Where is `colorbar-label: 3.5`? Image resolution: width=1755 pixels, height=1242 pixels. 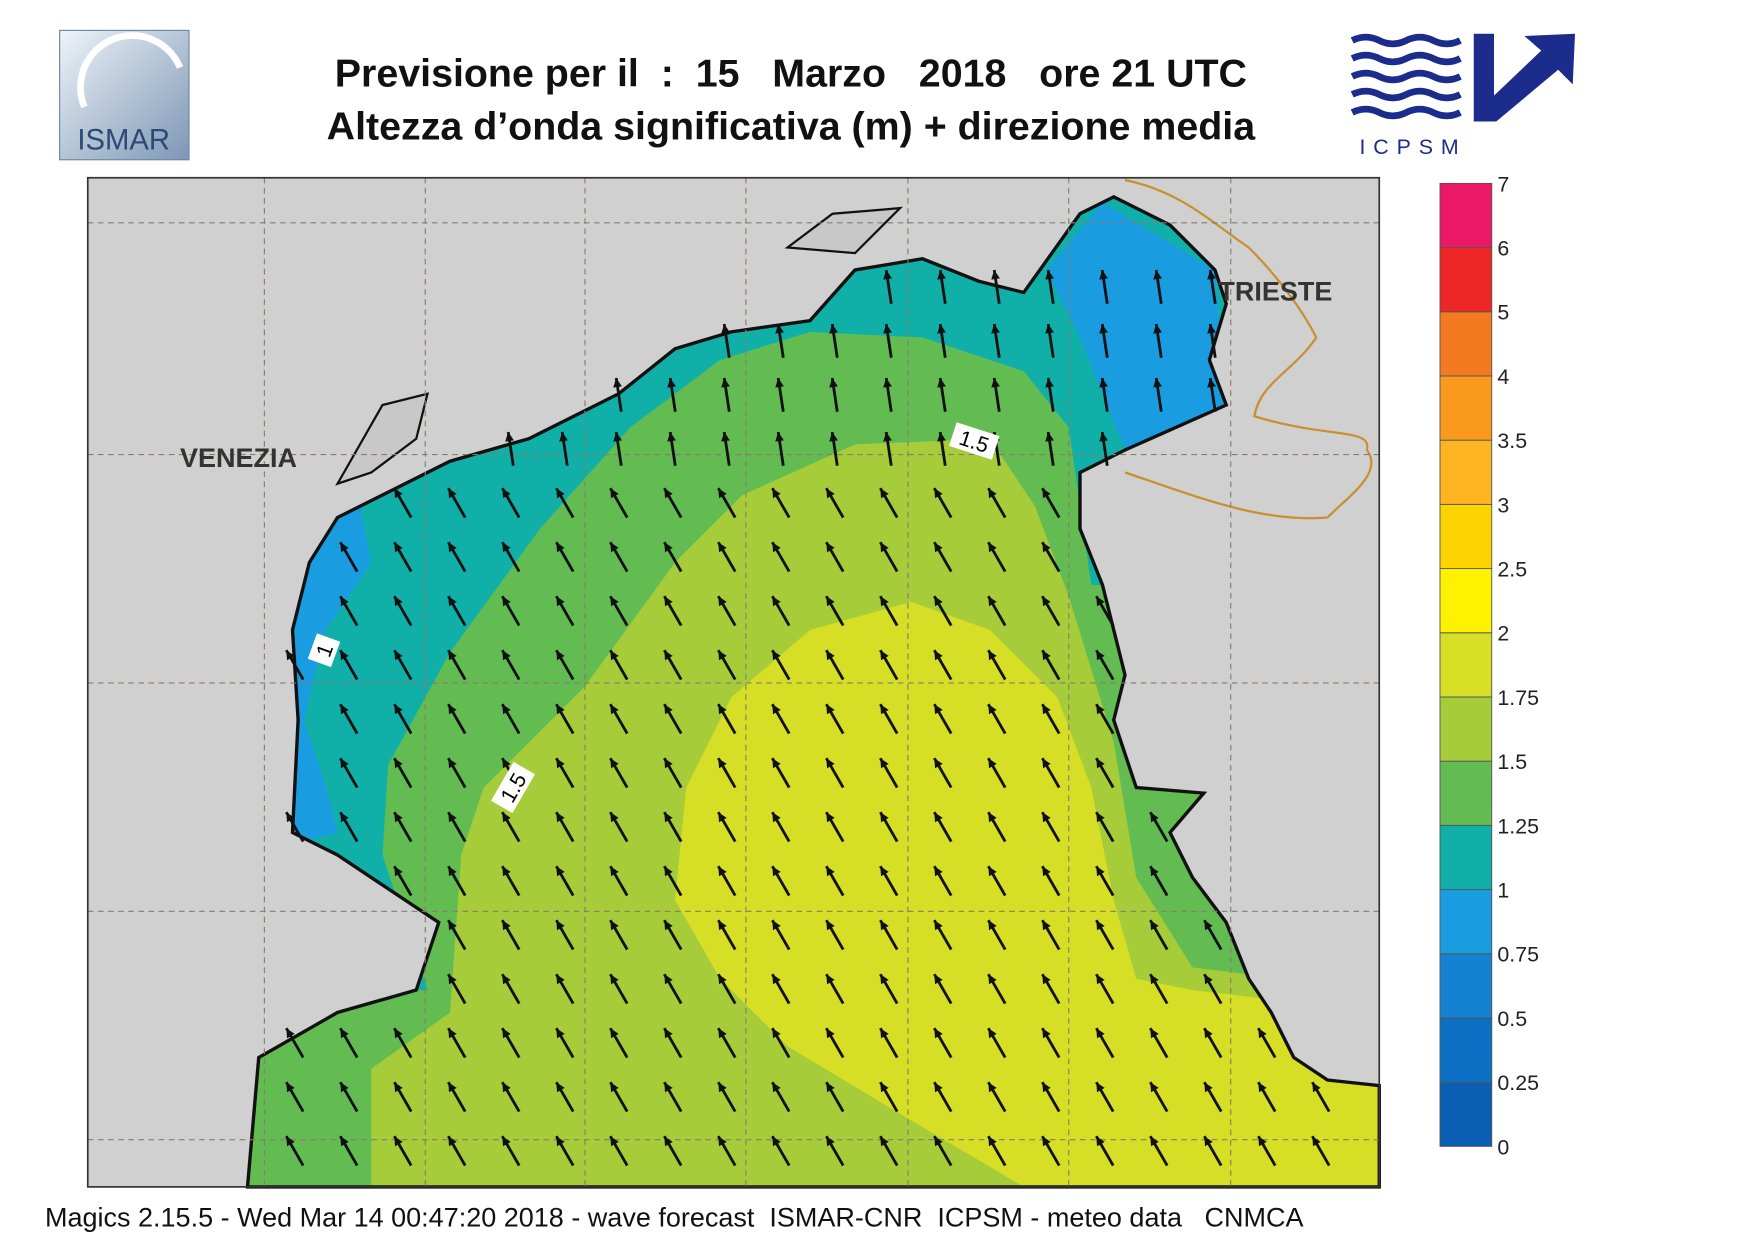
colorbar-label: 3.5 is located at coordinates (1512, 441).